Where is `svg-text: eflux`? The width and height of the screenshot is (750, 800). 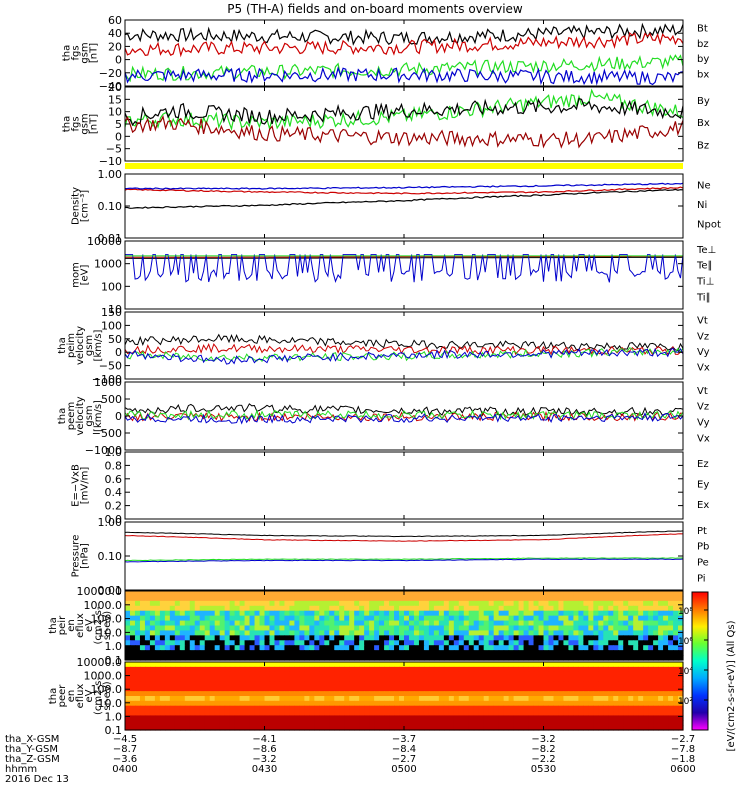 svg-text: eflux is located at coordinates (80, 696).